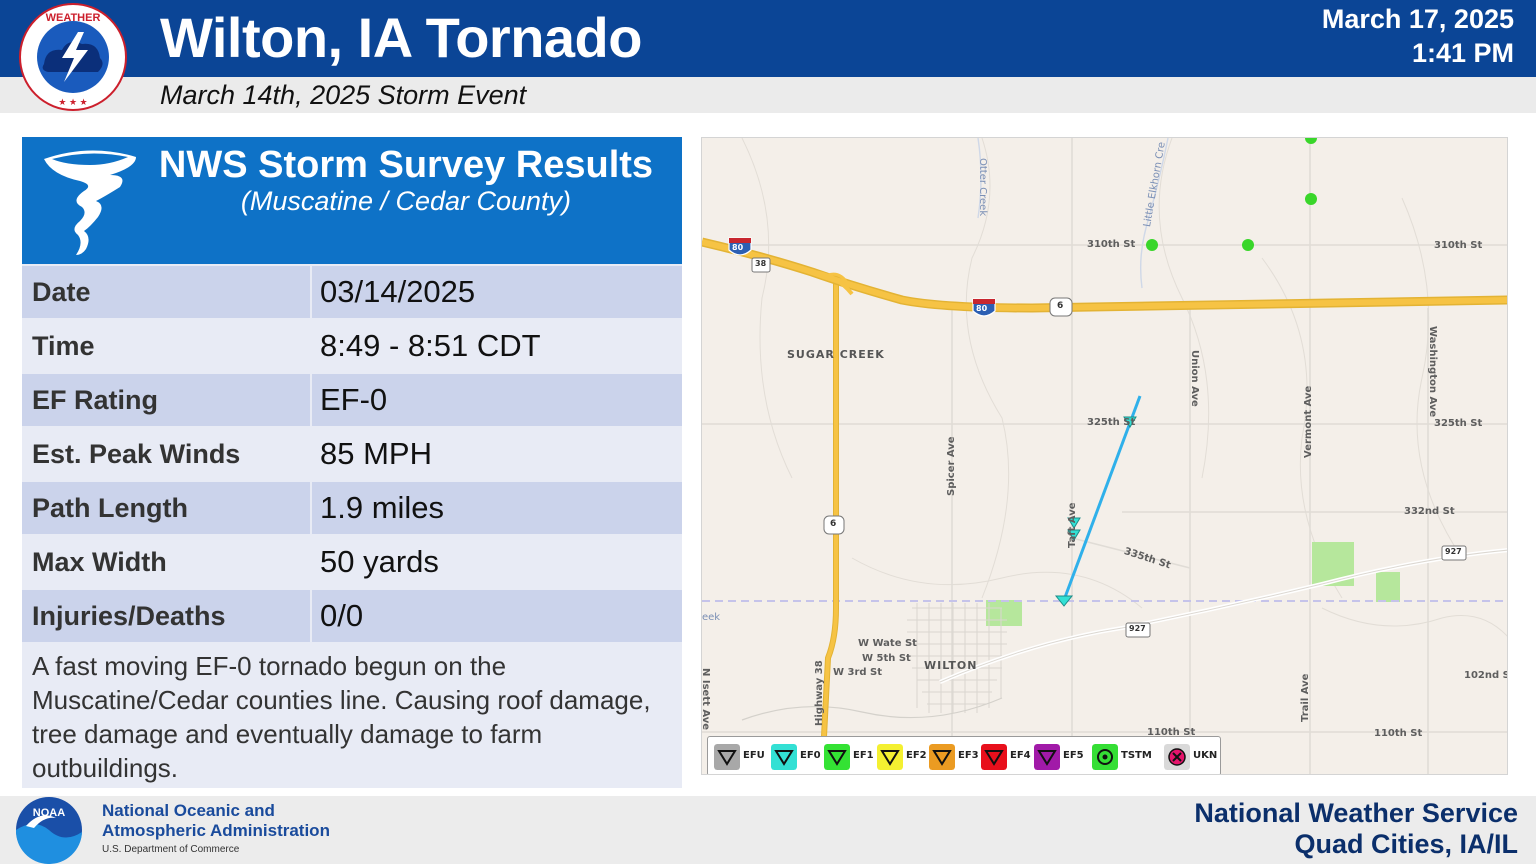  What do you see at coordinates (951, 466) in the screenshot?
I see `road-label: Spicer Ave` at bounding box center [951, 466].